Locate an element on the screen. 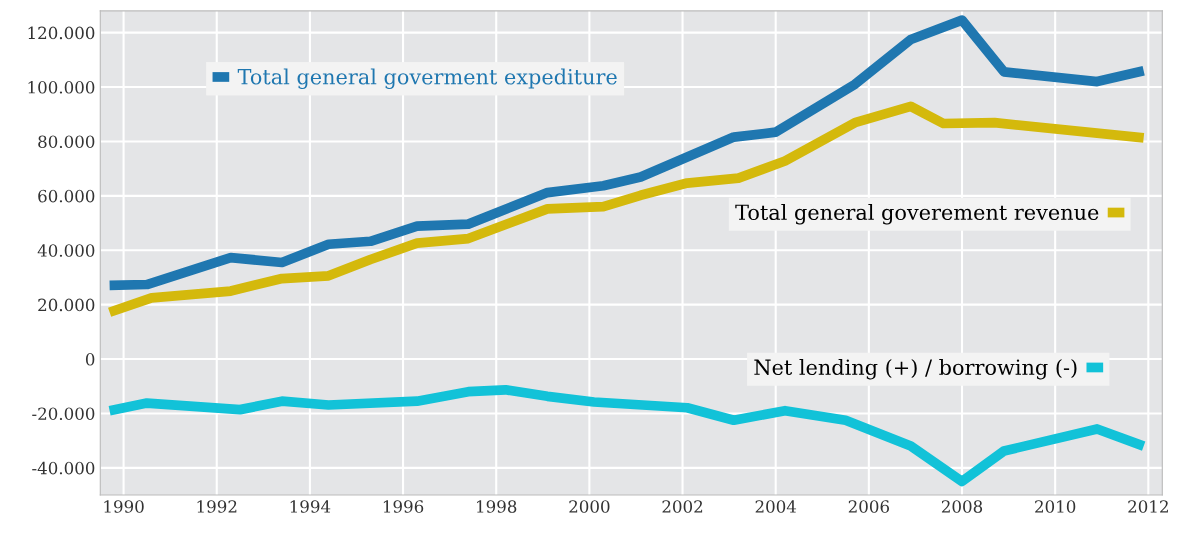 The width and height of the screenshot is (1180, 544). y-tick-label: -20.000 is located at coordinates (63, 414).